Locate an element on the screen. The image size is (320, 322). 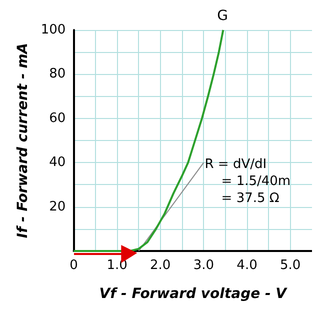
x-tick-label: 0 is located at coordinates (74, 265).